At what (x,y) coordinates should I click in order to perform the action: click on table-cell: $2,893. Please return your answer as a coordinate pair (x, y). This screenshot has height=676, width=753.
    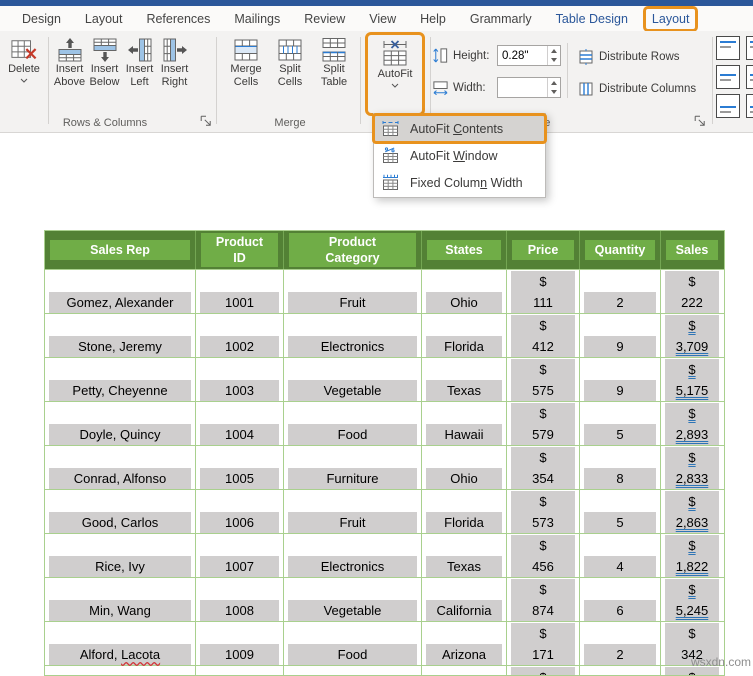
    Looking at the image, I should click on (692, 423).